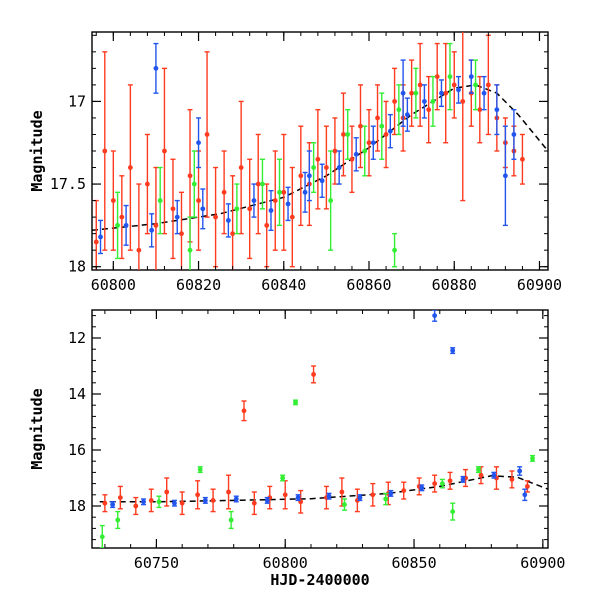 This screenshot has width=600, height=600. Describe the element at coordinates (454, 285) in the screenshot. I see `x-tick-label: 60880` at that location.